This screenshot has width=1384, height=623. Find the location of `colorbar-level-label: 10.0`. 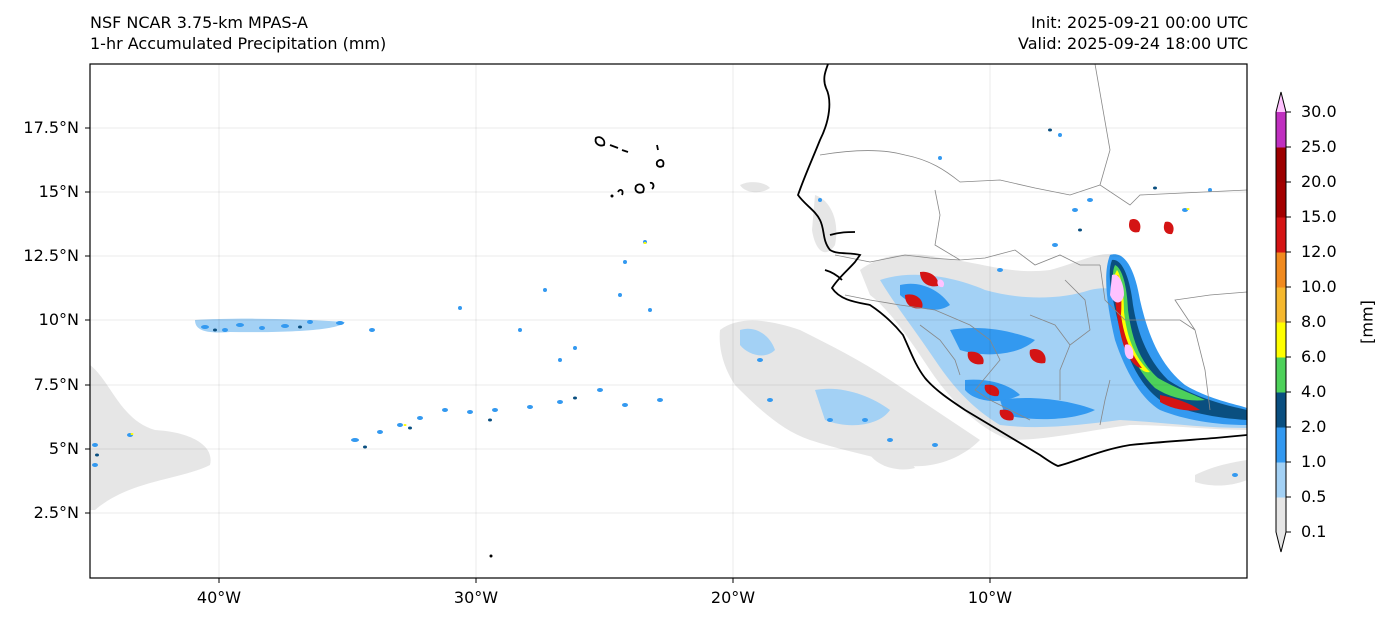

colorbar-level-label: 10.0 is located at coordinates (1319, 286).